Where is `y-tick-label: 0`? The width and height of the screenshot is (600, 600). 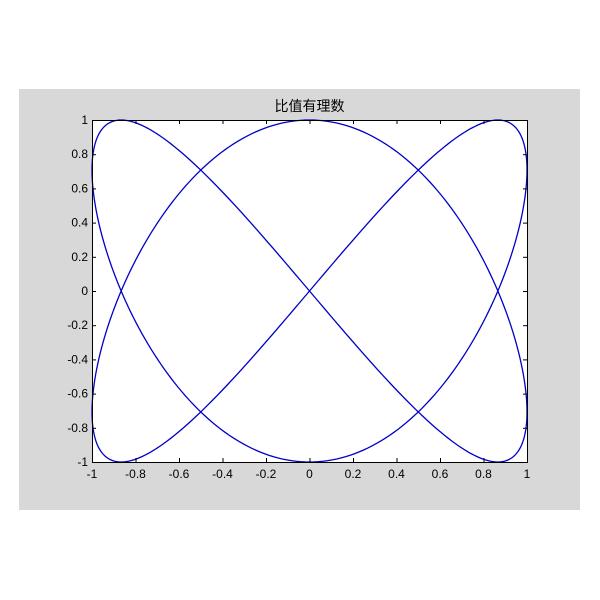
y-tick-label: 0 is located at coordinates (84, 291).